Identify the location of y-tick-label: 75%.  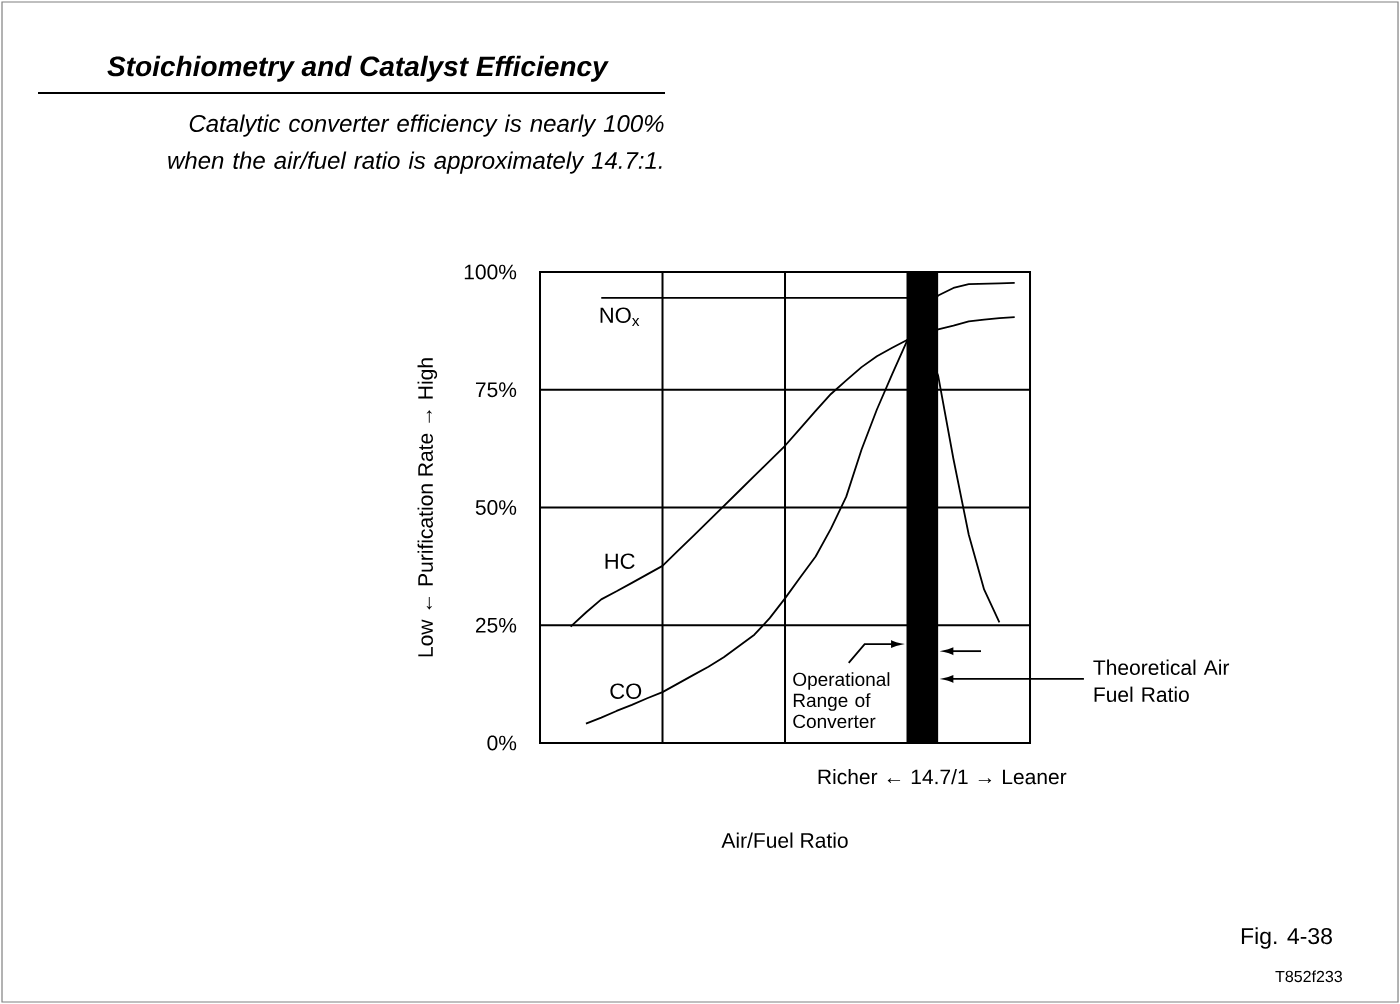
(496, 390).